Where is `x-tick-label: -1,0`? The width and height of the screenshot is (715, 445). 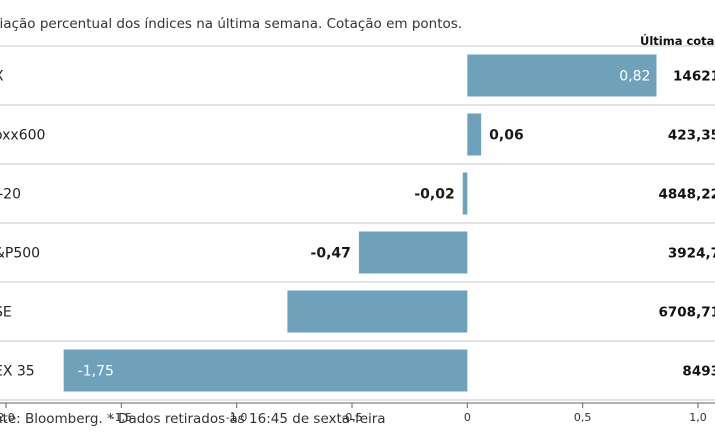 x-tick-label: -1,0 is located at coordinates (236, 417).